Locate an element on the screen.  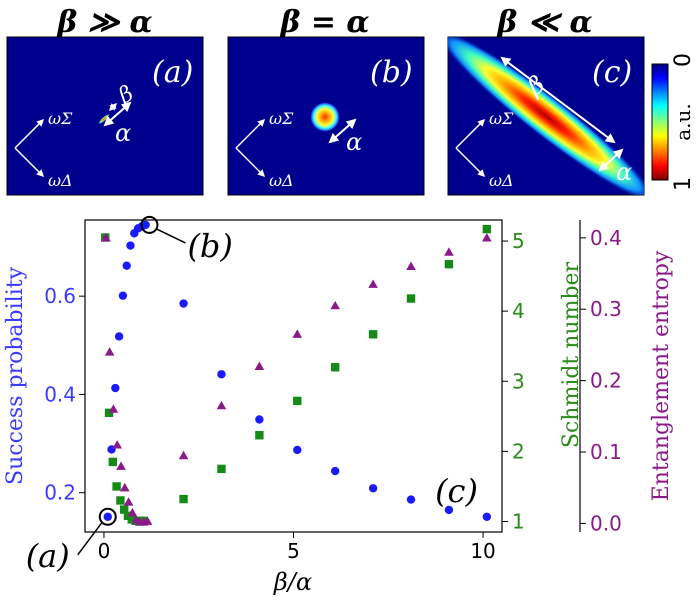
annotation-a-circle is located at coordinates (107, 516).